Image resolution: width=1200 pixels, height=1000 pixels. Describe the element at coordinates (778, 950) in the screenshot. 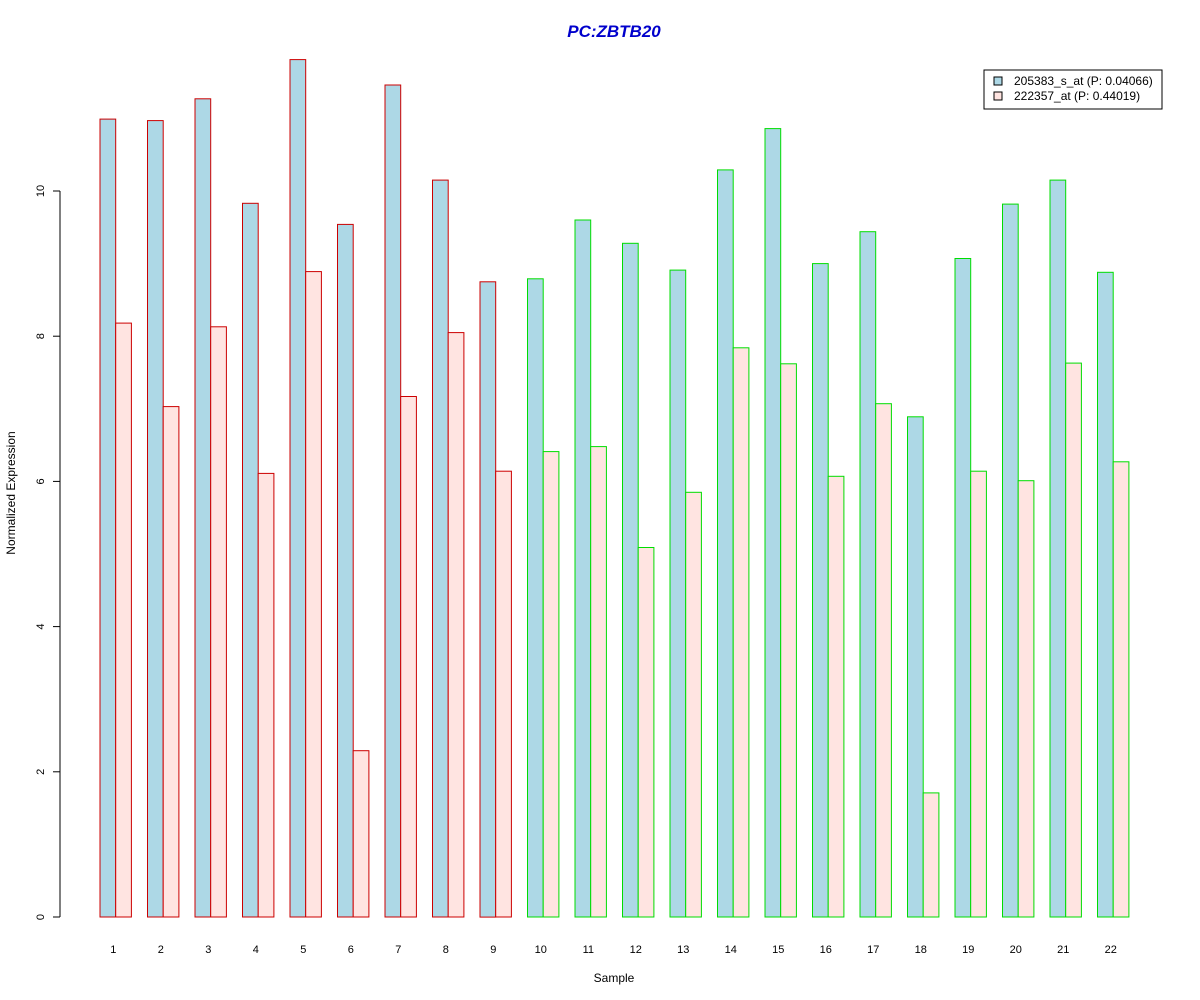

I see `x-tick-label: 15` at that location.